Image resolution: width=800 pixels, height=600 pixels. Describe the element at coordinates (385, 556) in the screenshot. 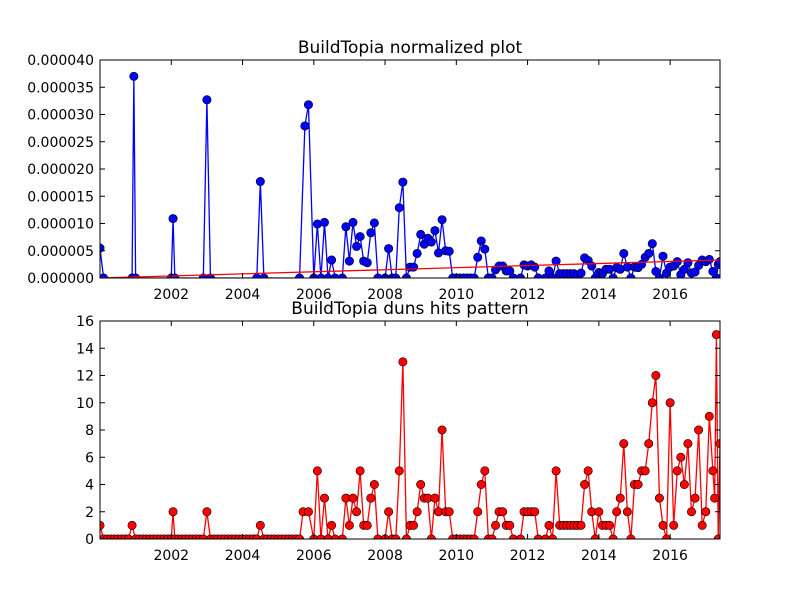

I see `x-tick-label: 2008` at that location.